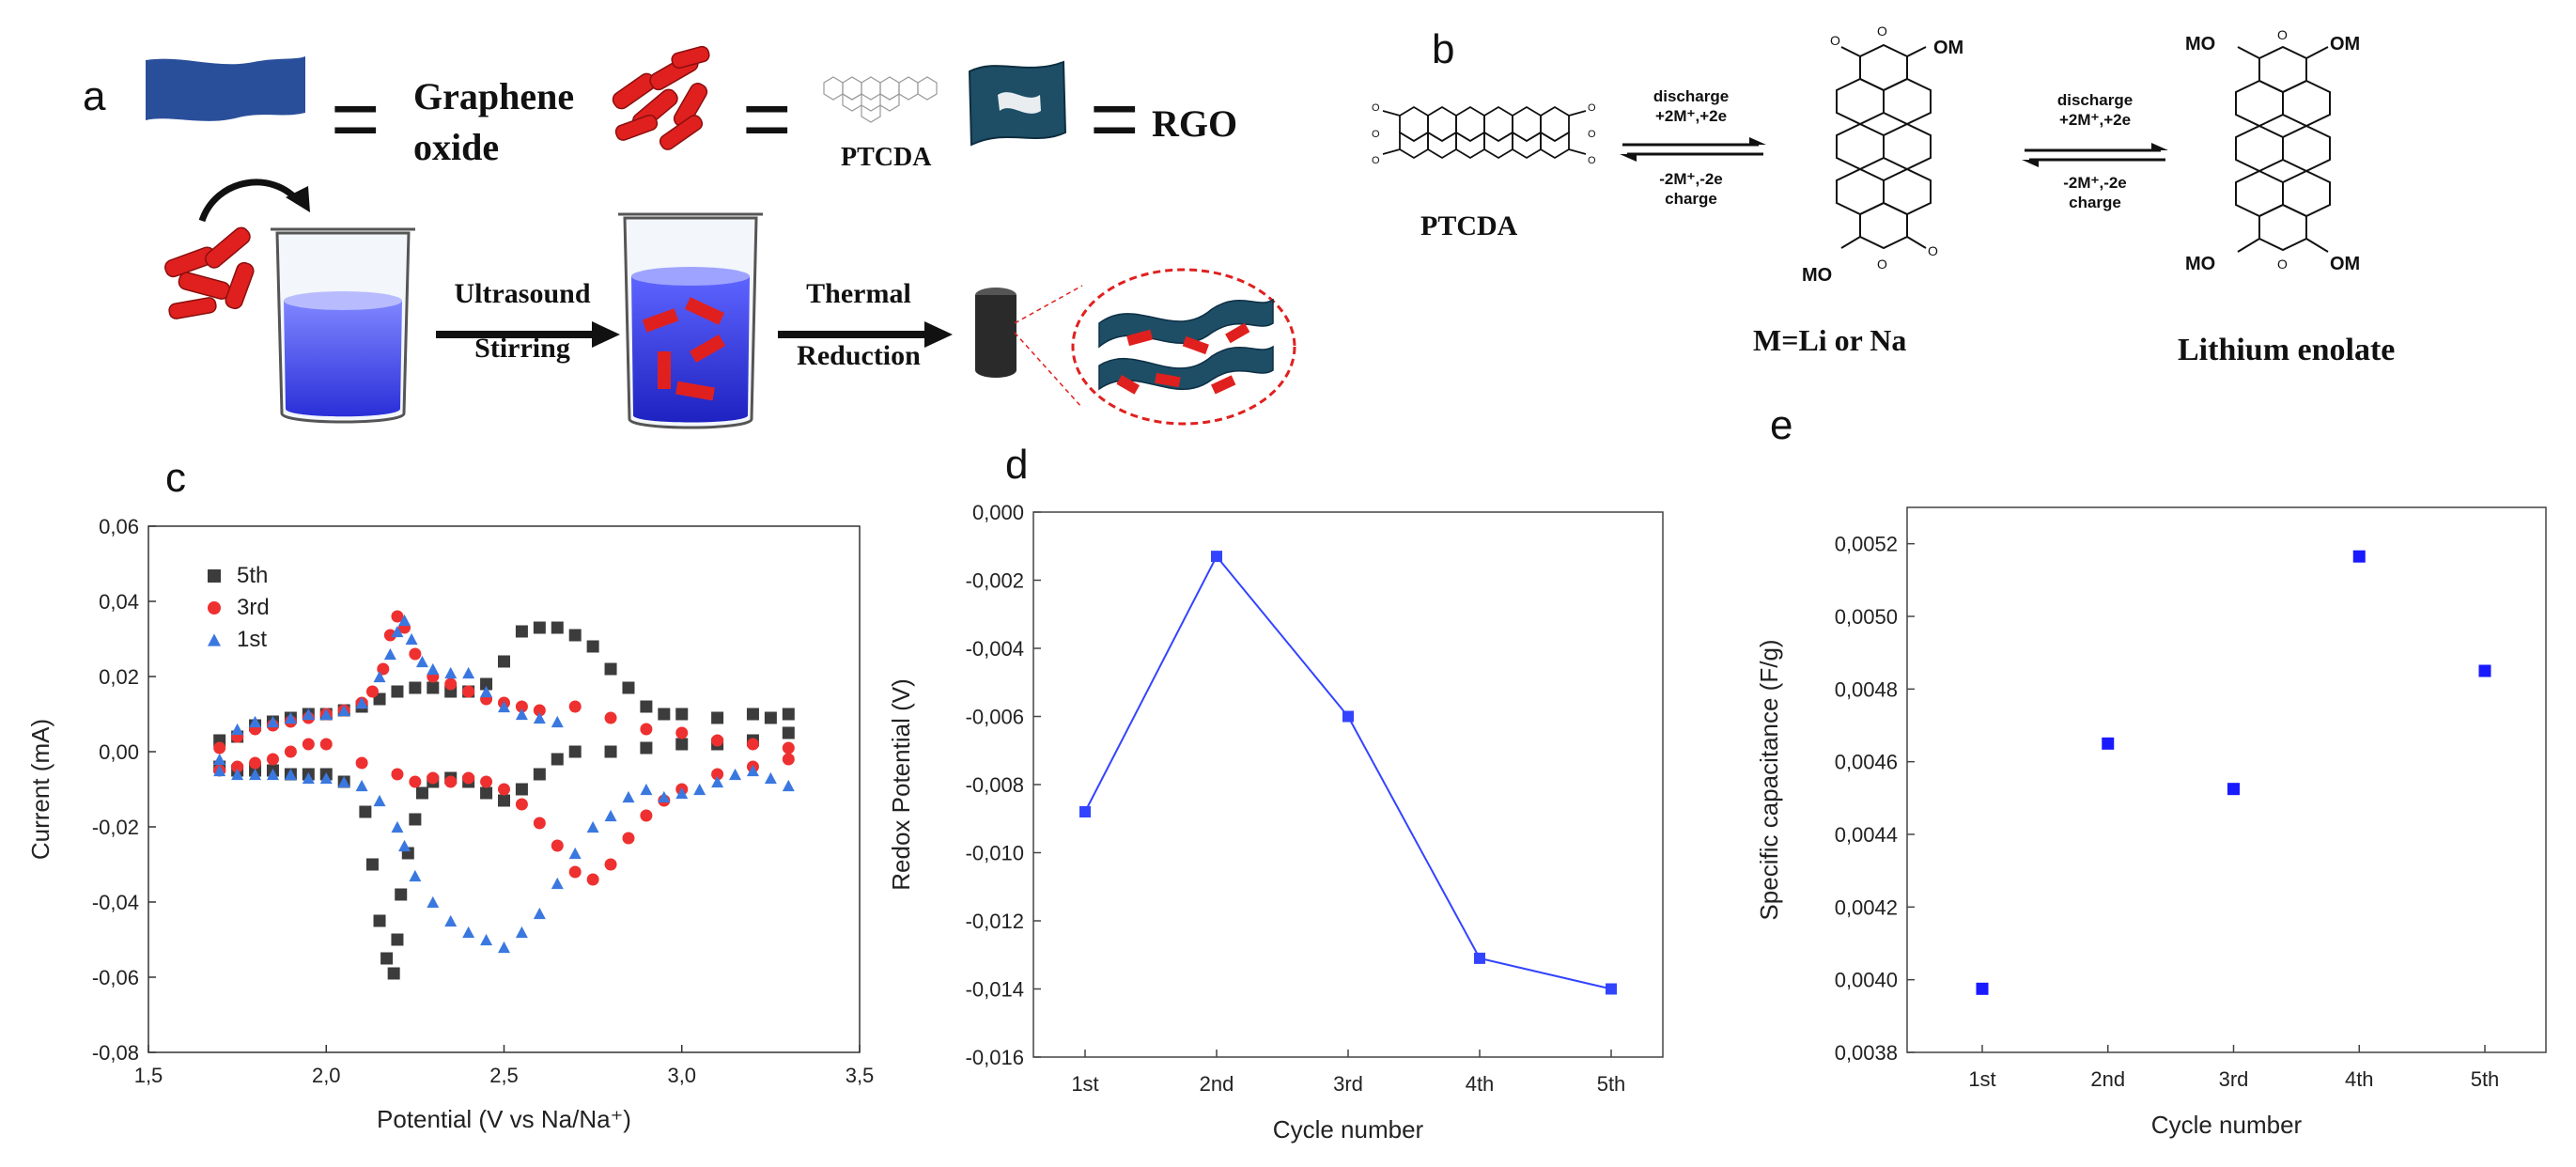 The image size is (2576, 1167). Describe the element at coordinates (1949, 48) in the screenshot. I see `mid-om-label: OM` at that location.